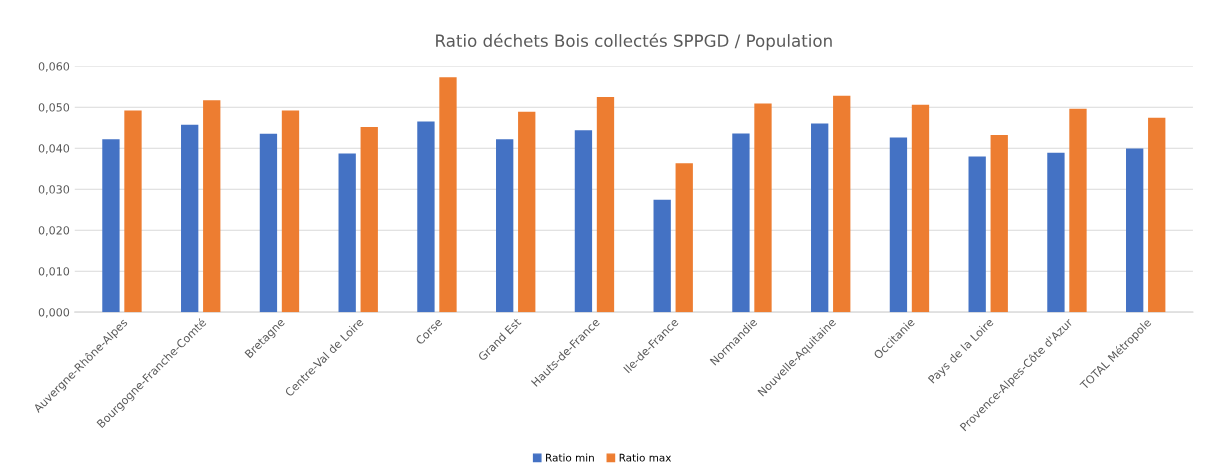  Describe the element at coordinates (54, 67) in the screenshot. I see `y-tick-label: 0,060` at that location.